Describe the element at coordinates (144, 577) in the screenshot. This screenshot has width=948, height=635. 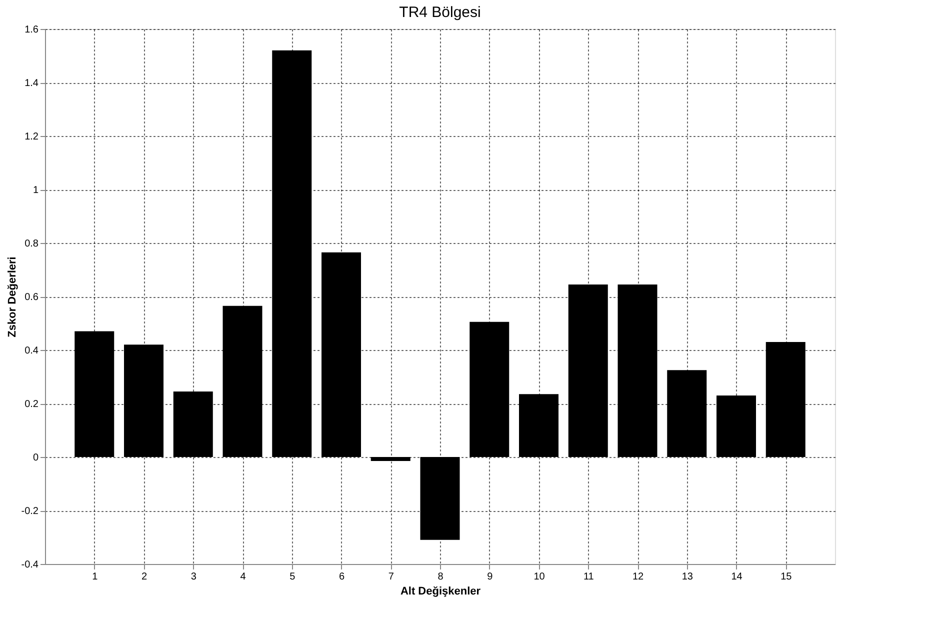
I see `x-tick-label: 2` at that location.